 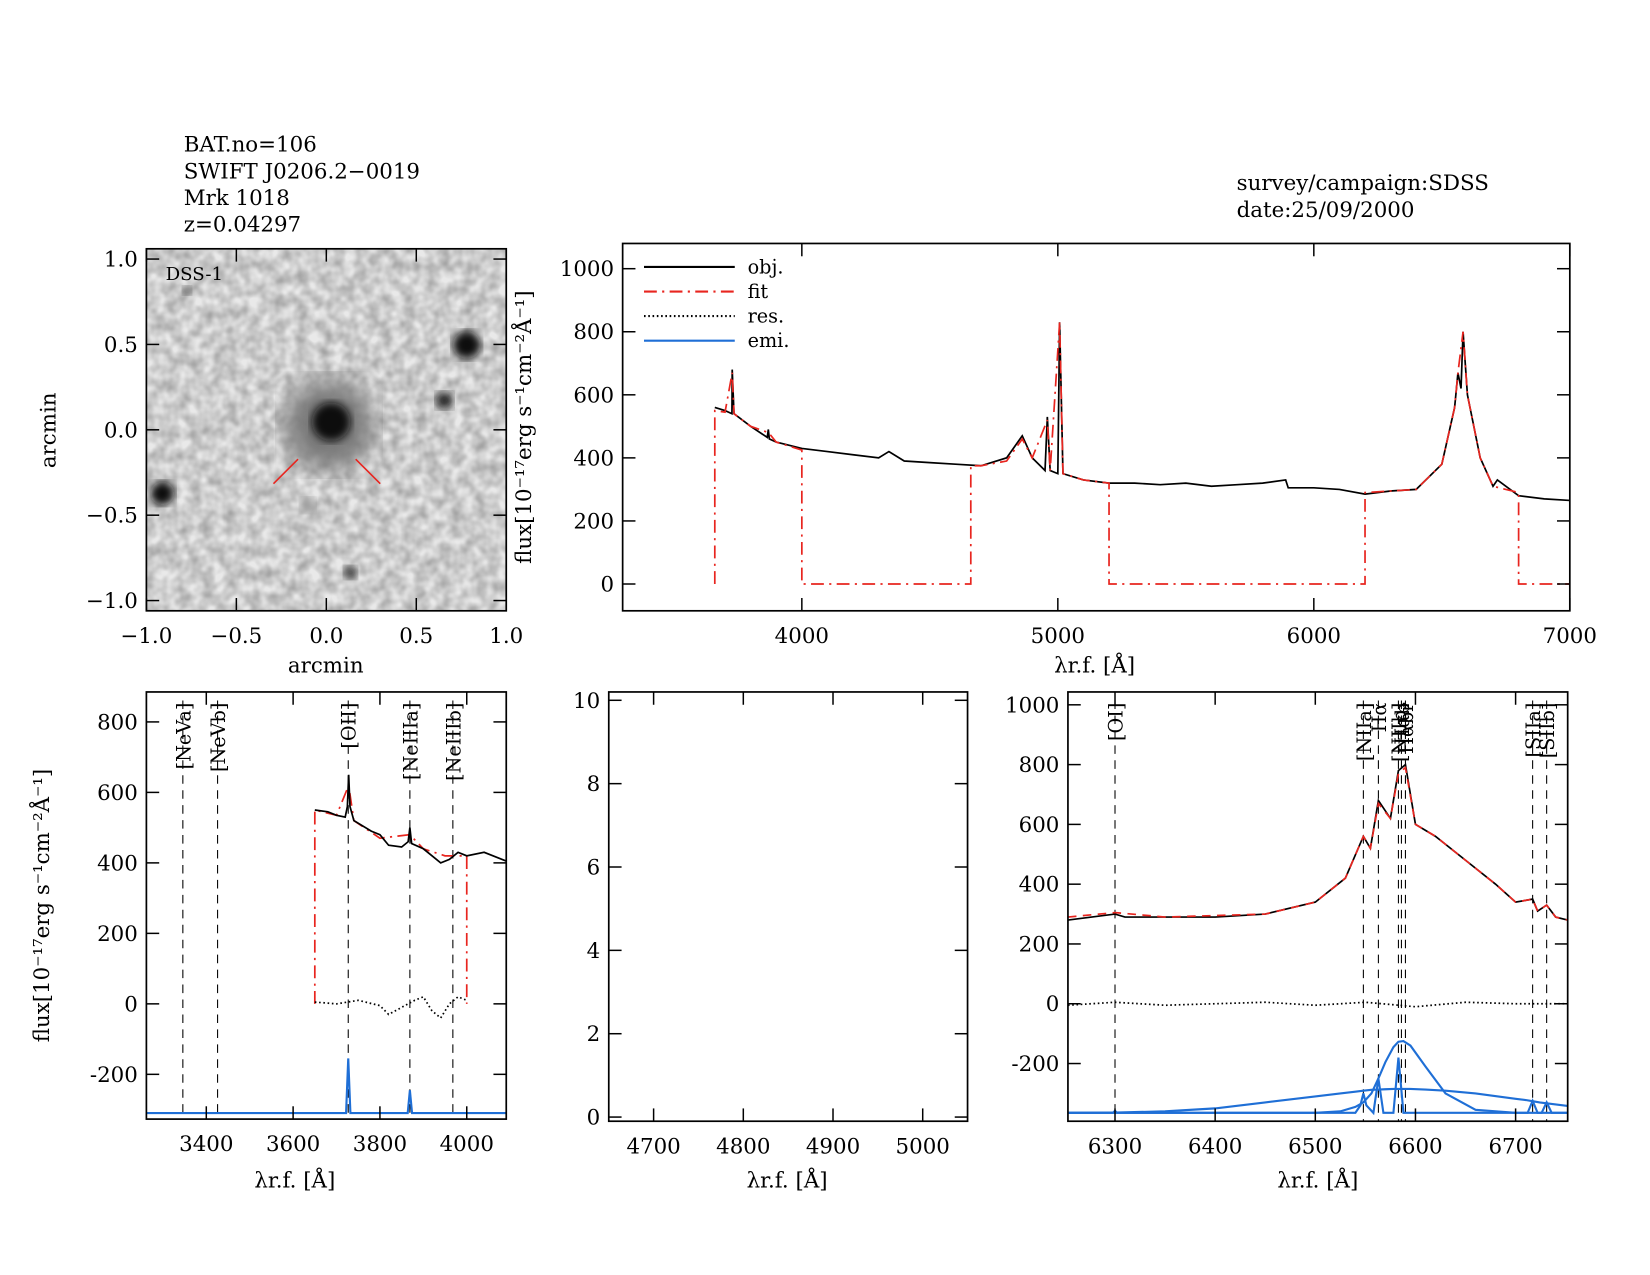 What do you see at coordinates (1364, 732) in the screenshot?
I see `line-label: [NIIa]` at bounding box center [1364, 732].